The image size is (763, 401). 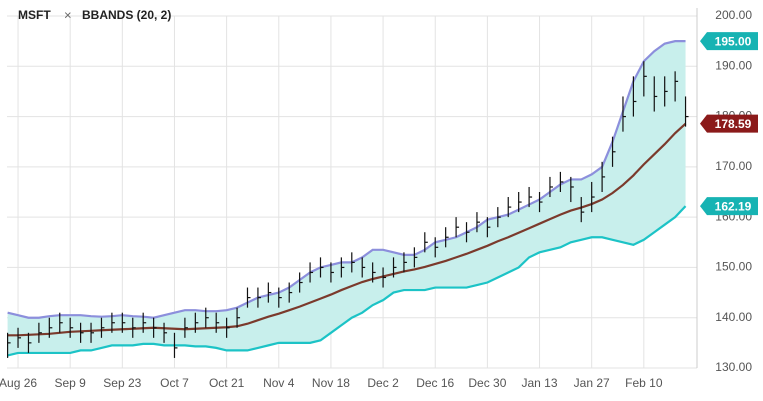 I want to click on x-tick-label: Aug 26, so click(x=18, y=383).